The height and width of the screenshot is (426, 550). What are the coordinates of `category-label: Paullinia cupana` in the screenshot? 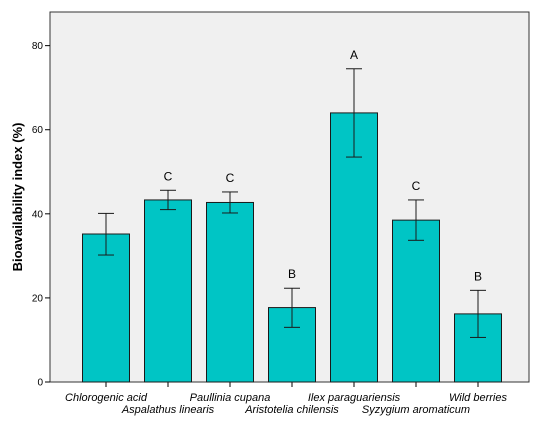 It's located at (230, 398).